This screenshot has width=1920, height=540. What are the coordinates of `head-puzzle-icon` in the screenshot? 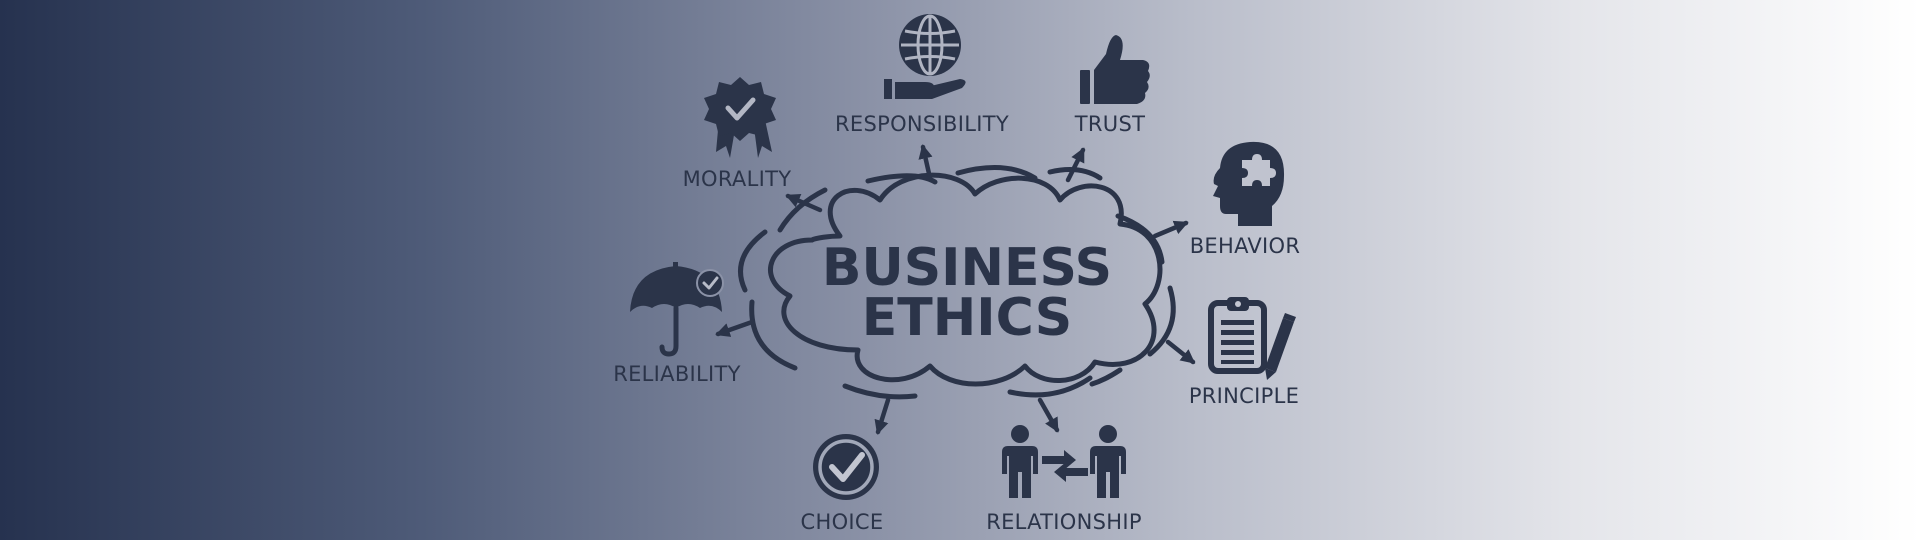 It's located at (1249, 183).